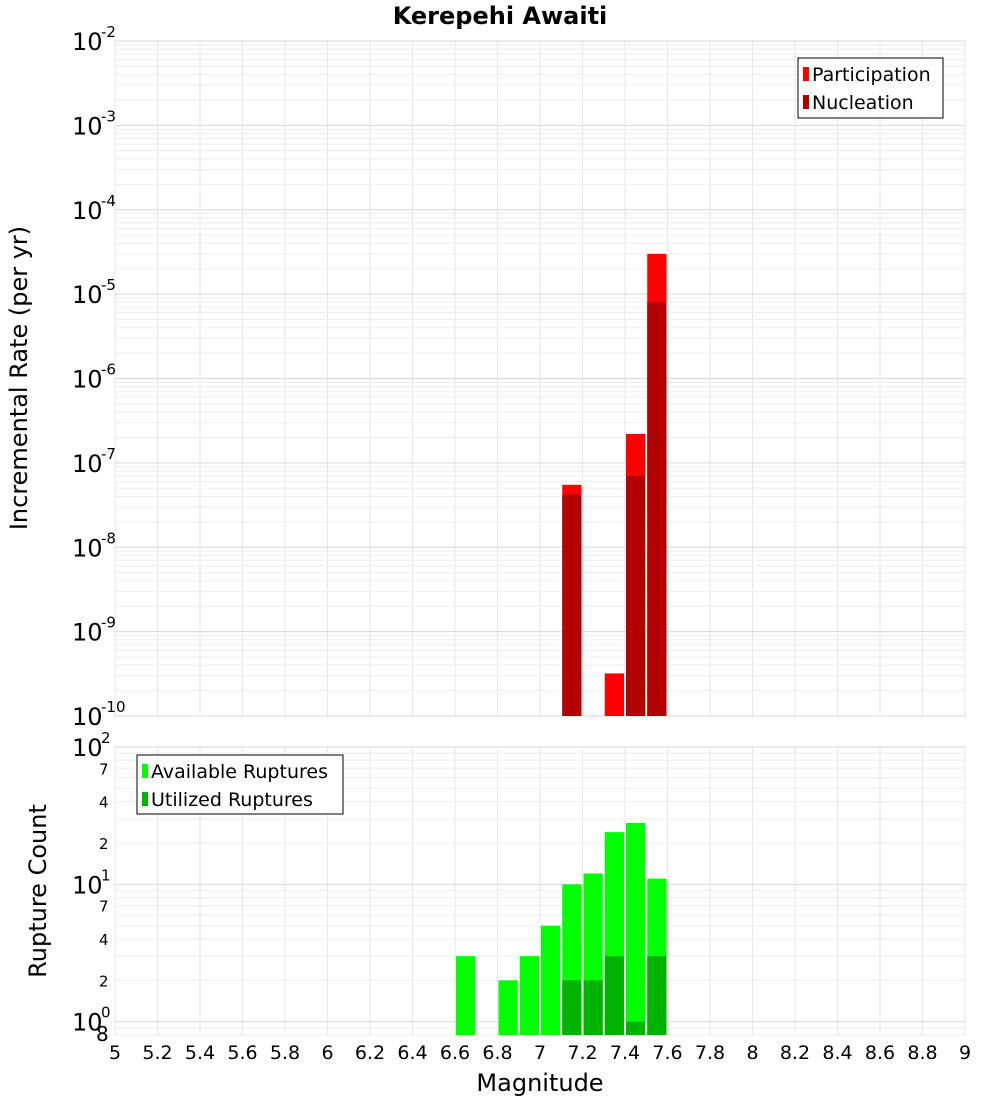 This screenshot has width=1000, height=1100. Describe the element at coordinates (232, 800) in the screenshot. I see `legend-label: Utilized Ruptures` at that location.